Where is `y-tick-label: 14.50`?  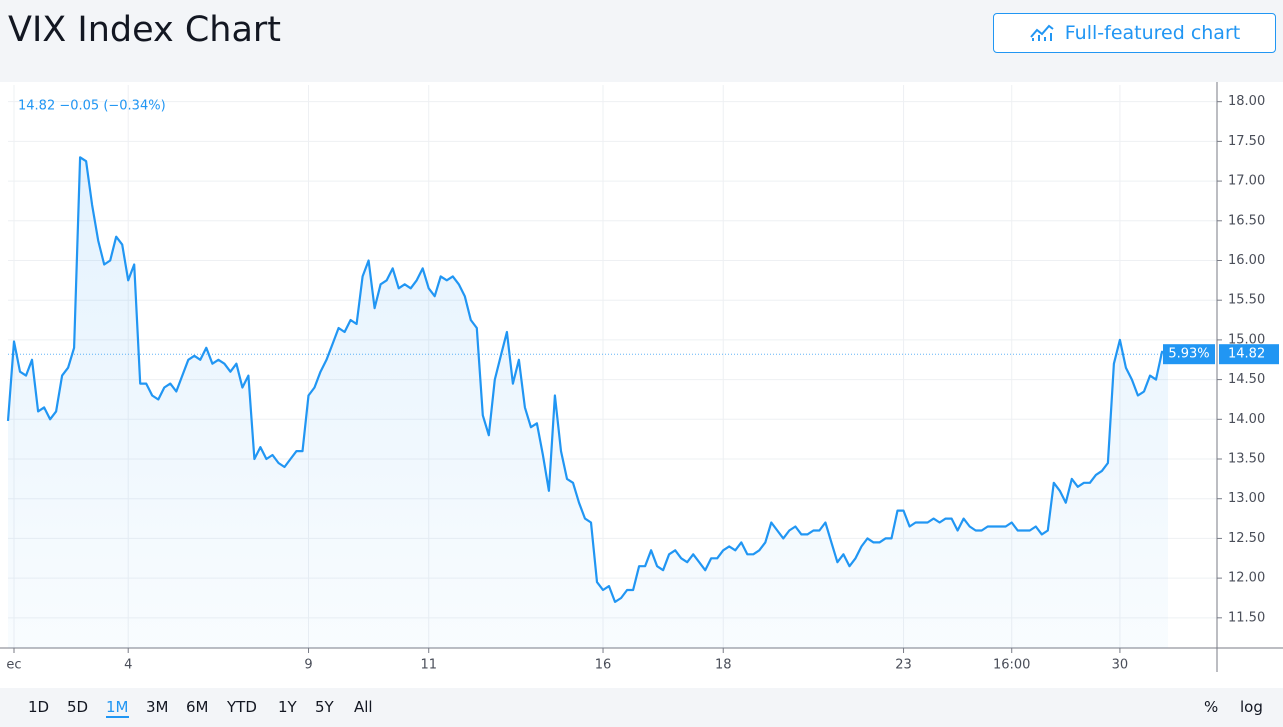
y-tick-label: 14.50 is located at coordinates (1246, 379).